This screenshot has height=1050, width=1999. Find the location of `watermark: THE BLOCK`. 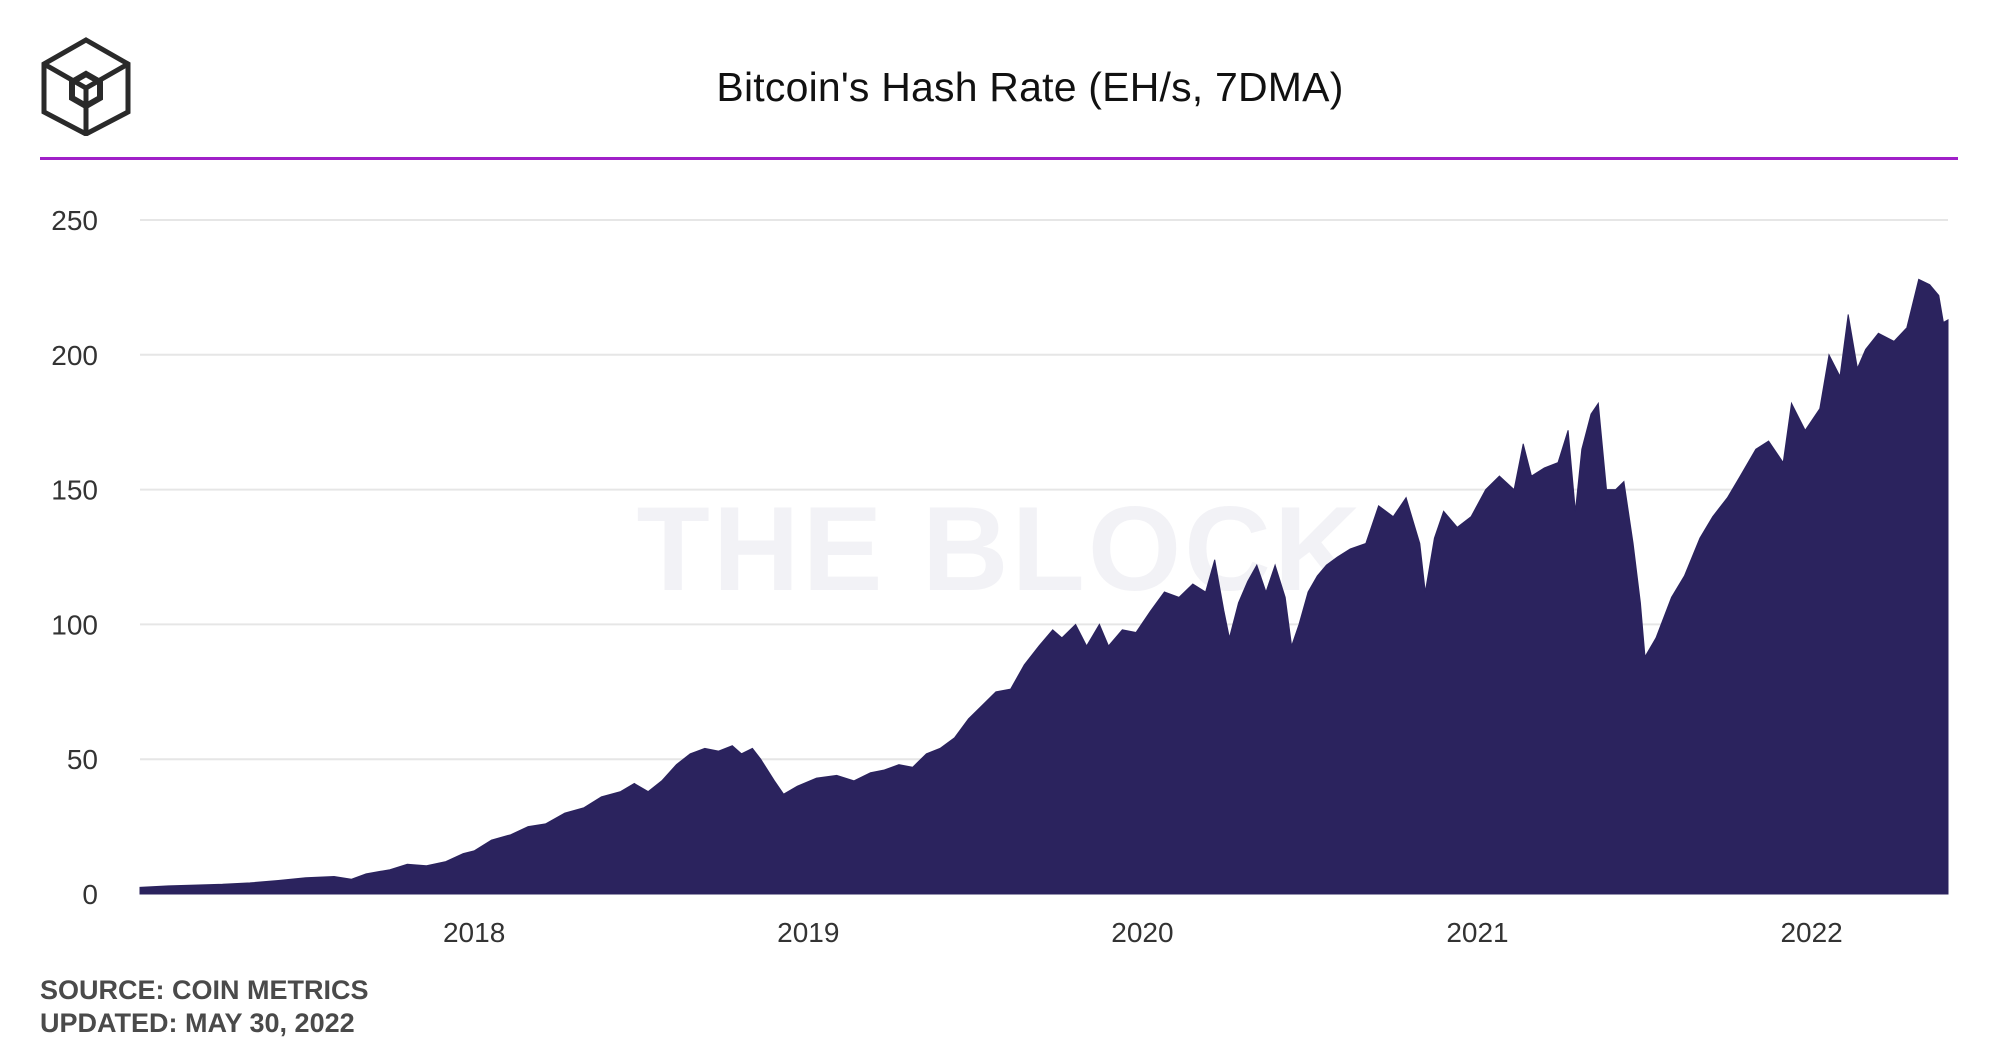

watermark: THE BLOCK is located at coordinates (1000, 549).